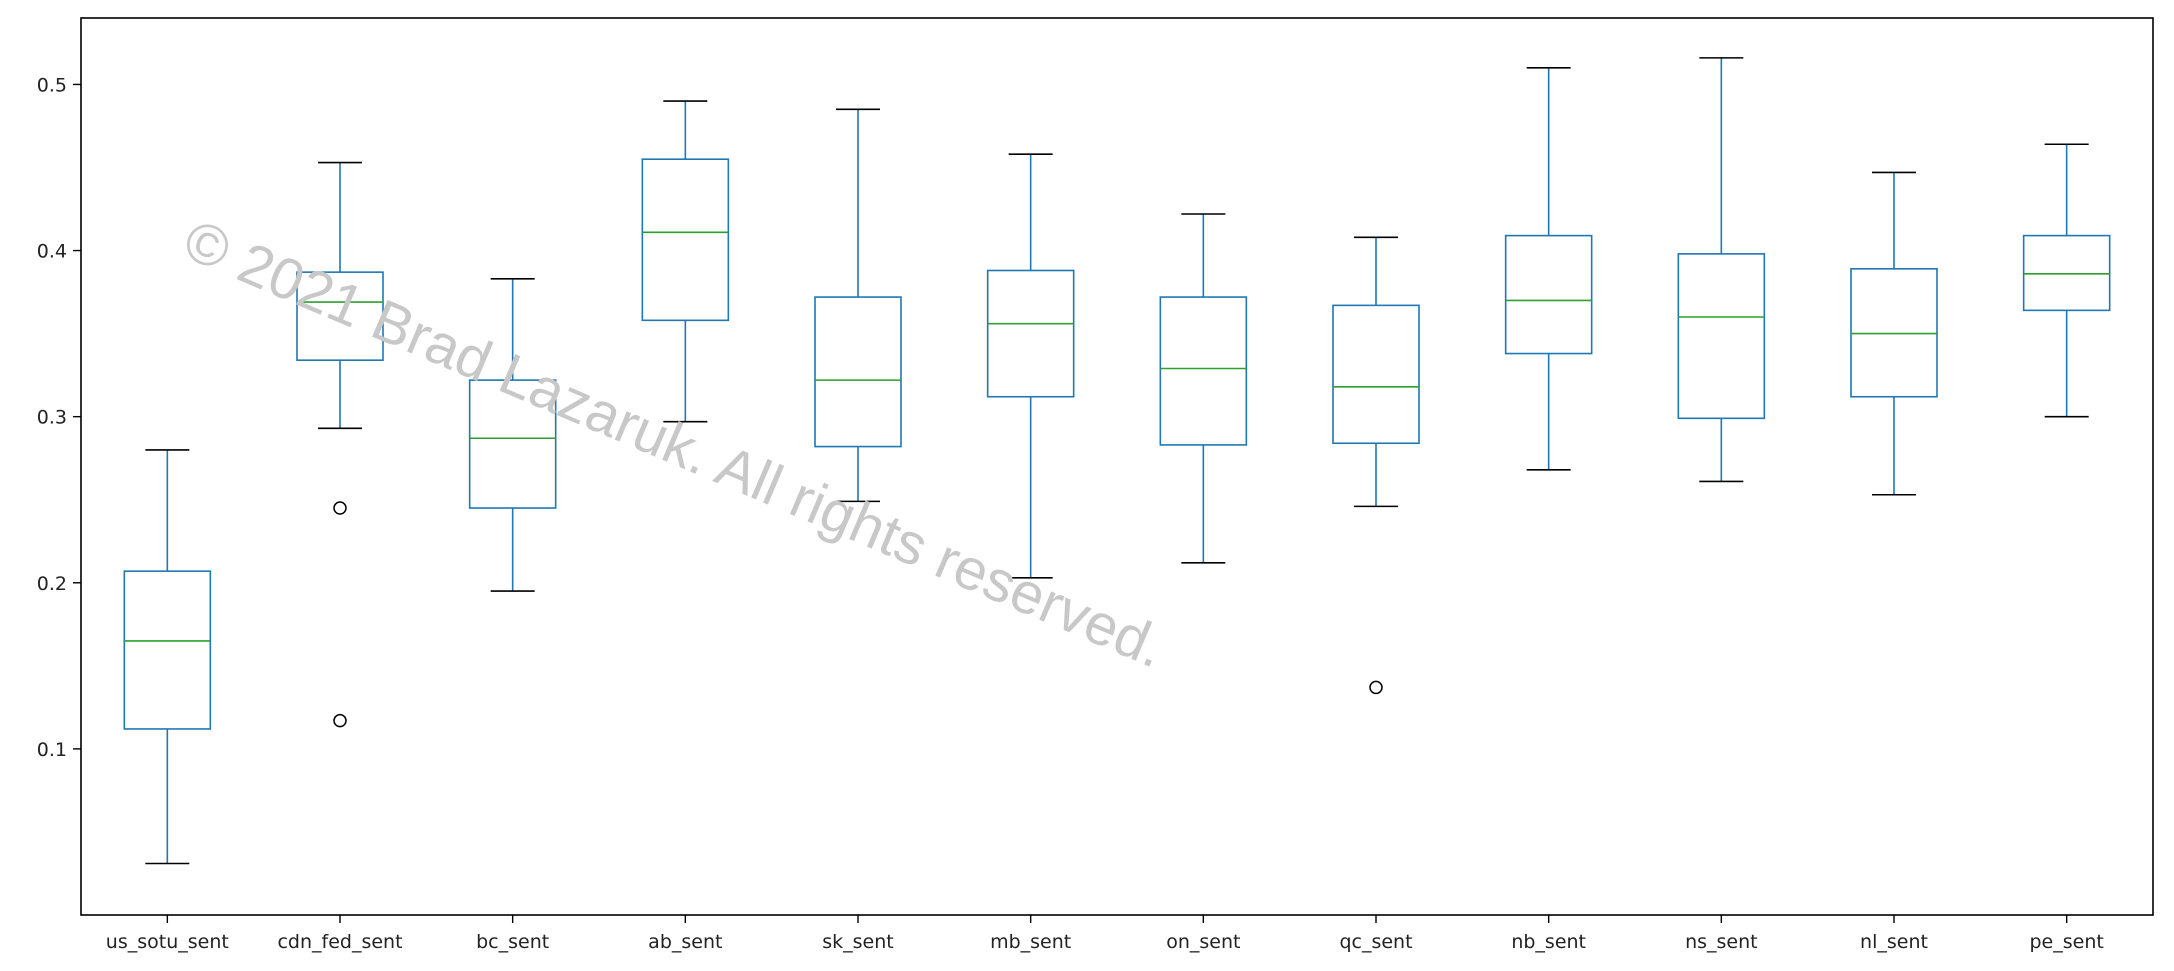 This screenshot has height=971, width=2174. I want to click on x-tick-label: ns_sent, so click(1721, 942).